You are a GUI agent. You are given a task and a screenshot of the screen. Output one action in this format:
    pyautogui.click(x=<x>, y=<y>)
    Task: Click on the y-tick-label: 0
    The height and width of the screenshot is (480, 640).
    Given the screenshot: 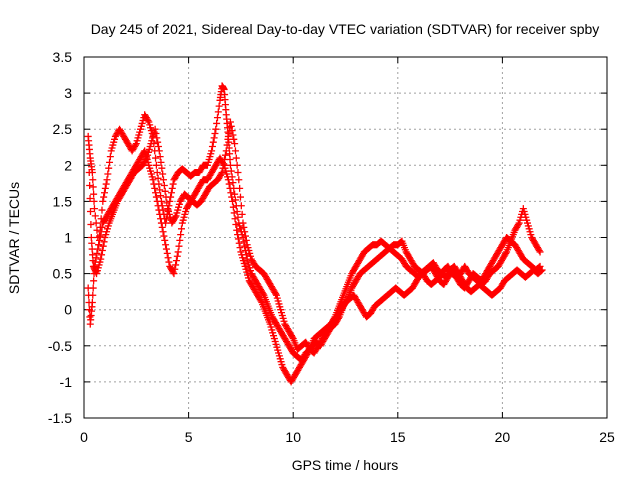 What is the action you would take?
    pyautogui.click(x=68, y=310)
    